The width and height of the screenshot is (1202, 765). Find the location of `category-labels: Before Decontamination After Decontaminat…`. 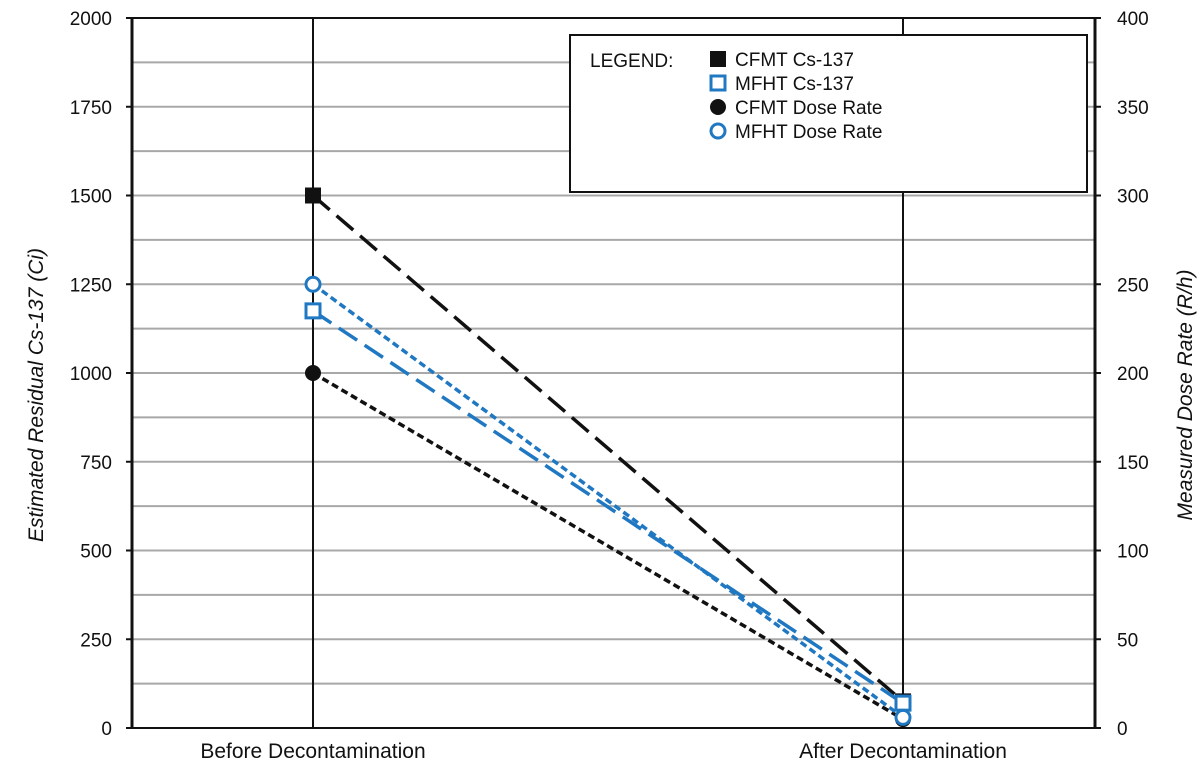

category-labels: Before Decontamination After Decontaminat… is located at coordinates (603, 751).